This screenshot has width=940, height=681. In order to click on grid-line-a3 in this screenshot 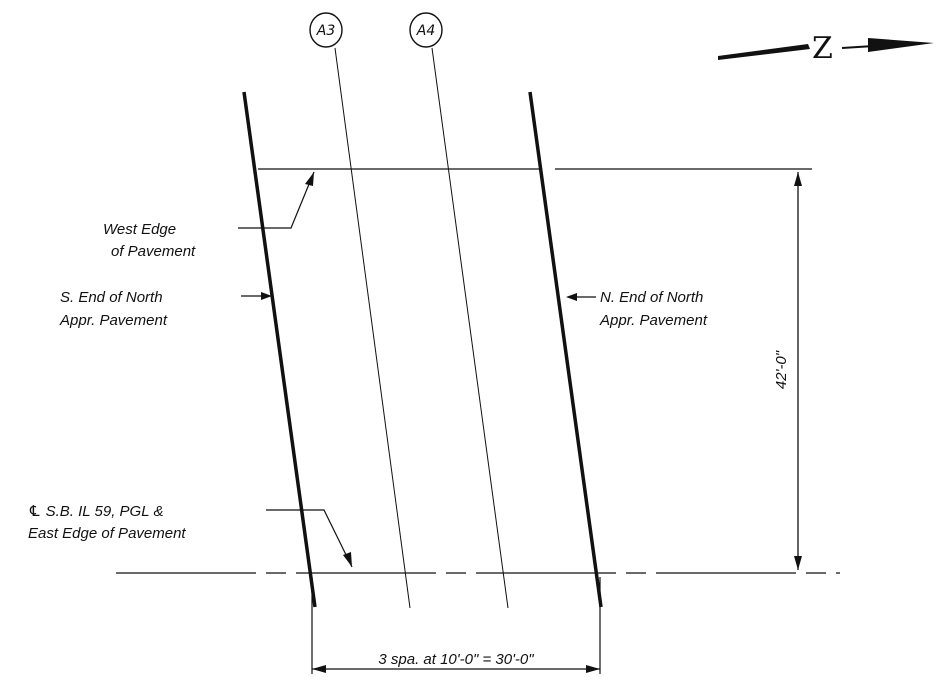, I will do `click(372, 328)`.